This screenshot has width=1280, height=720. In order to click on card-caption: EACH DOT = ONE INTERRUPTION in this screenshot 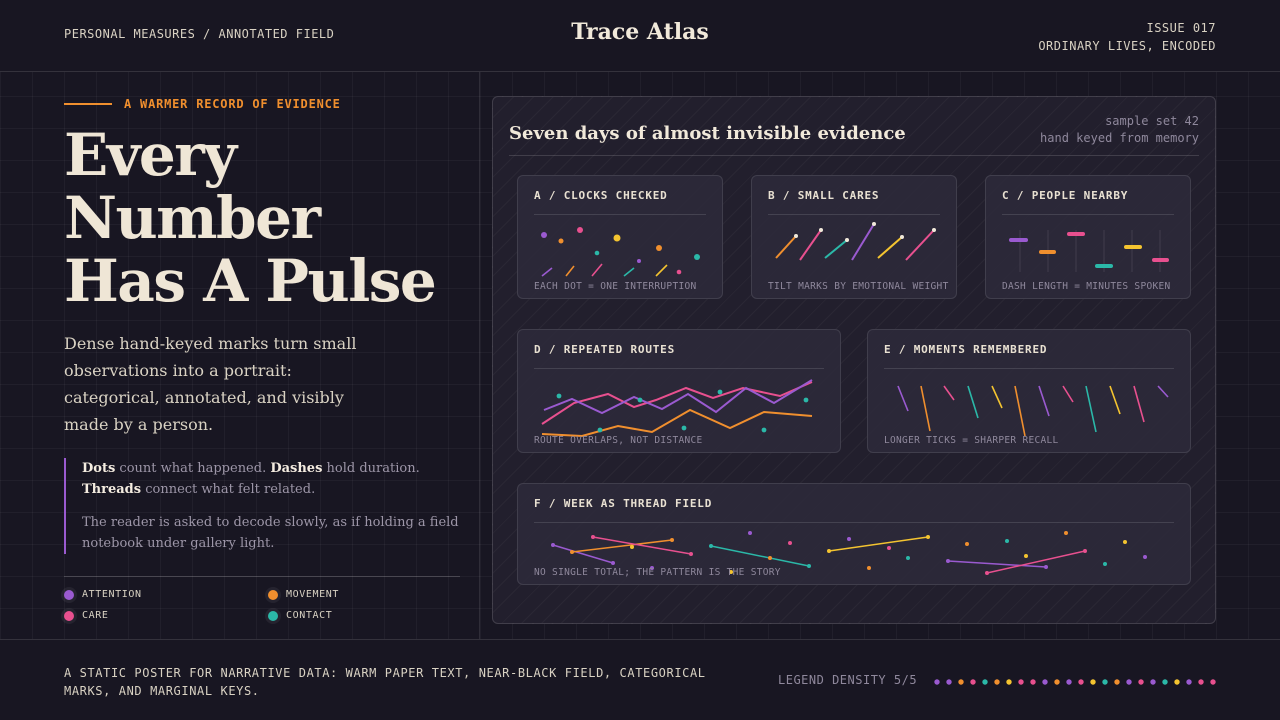, I will do `click(615, 286)`.